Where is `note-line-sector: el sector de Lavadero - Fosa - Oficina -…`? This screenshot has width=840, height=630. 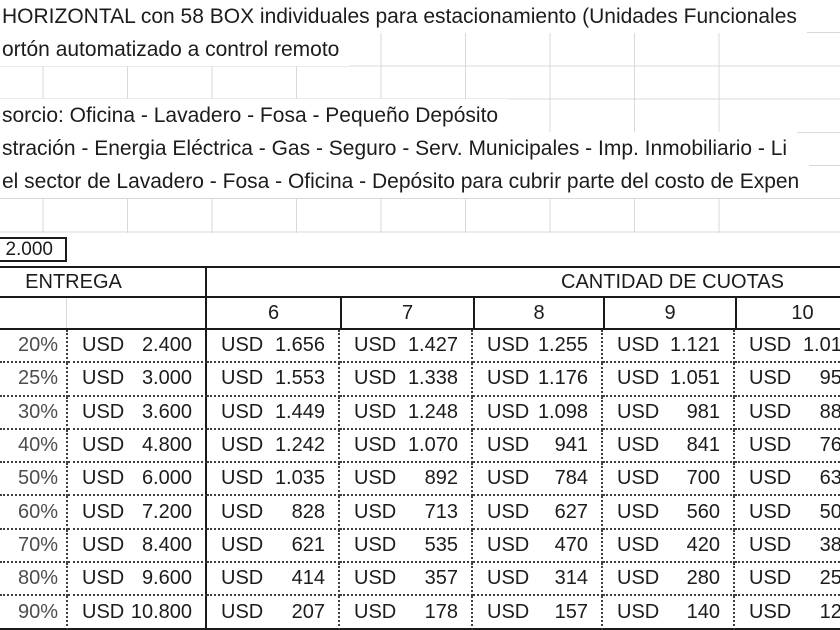 note-line-sector: el sector de Lavadero - Fosa - Oficina -… is located at coordinates (405, 181).